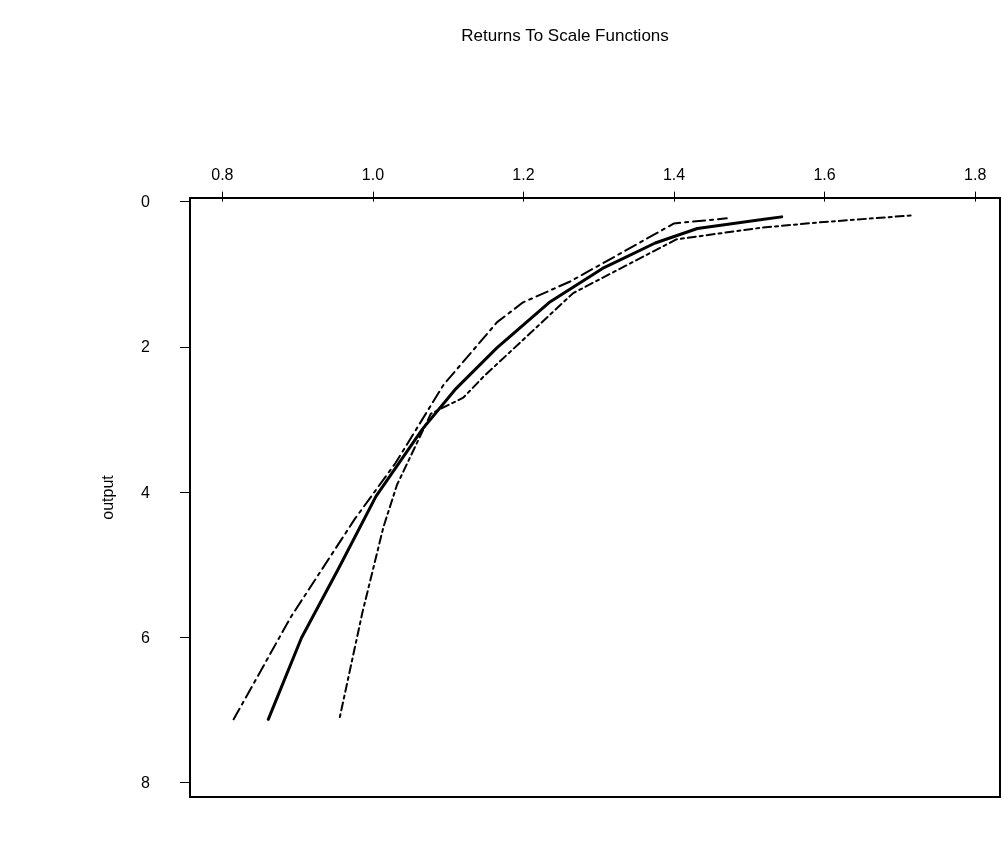 The height and width of the screenshot is (841, 1003). Describe the element at coordinates (373, 174) in the screenshot. I see `x-tick-label: 1.0` at that location.